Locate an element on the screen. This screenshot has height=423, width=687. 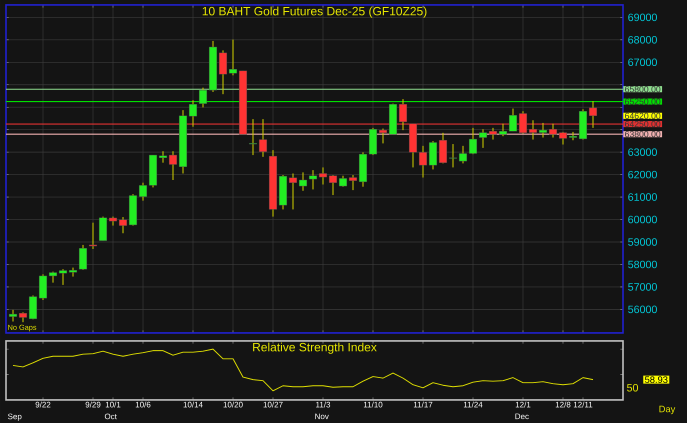
y-tick-label: 69000 is located at coordinates (642, 18).